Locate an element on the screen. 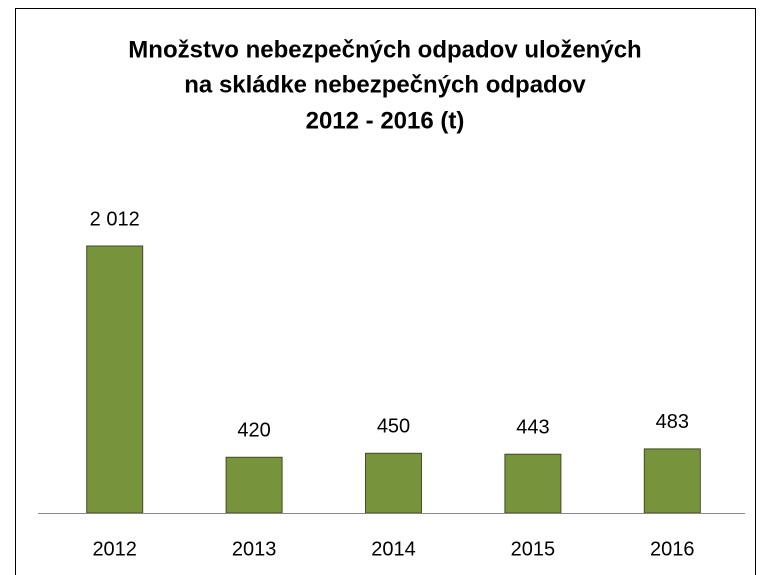 The height and width of the screenshot is (575, 761). chart-title: na skládke nebezpečných odpadov is located at coordinates (385, 84).